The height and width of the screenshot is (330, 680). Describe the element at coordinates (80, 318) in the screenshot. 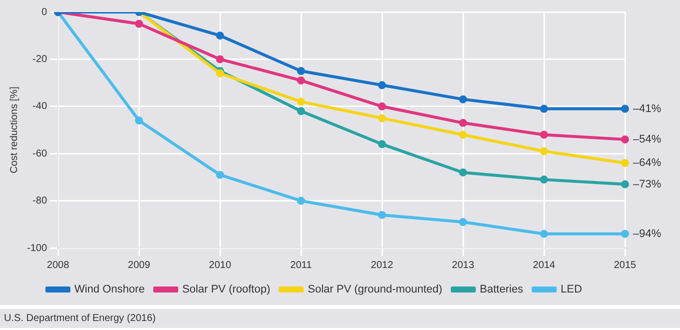

I see `text: U.S. Department of Energy (2016)` at that location.